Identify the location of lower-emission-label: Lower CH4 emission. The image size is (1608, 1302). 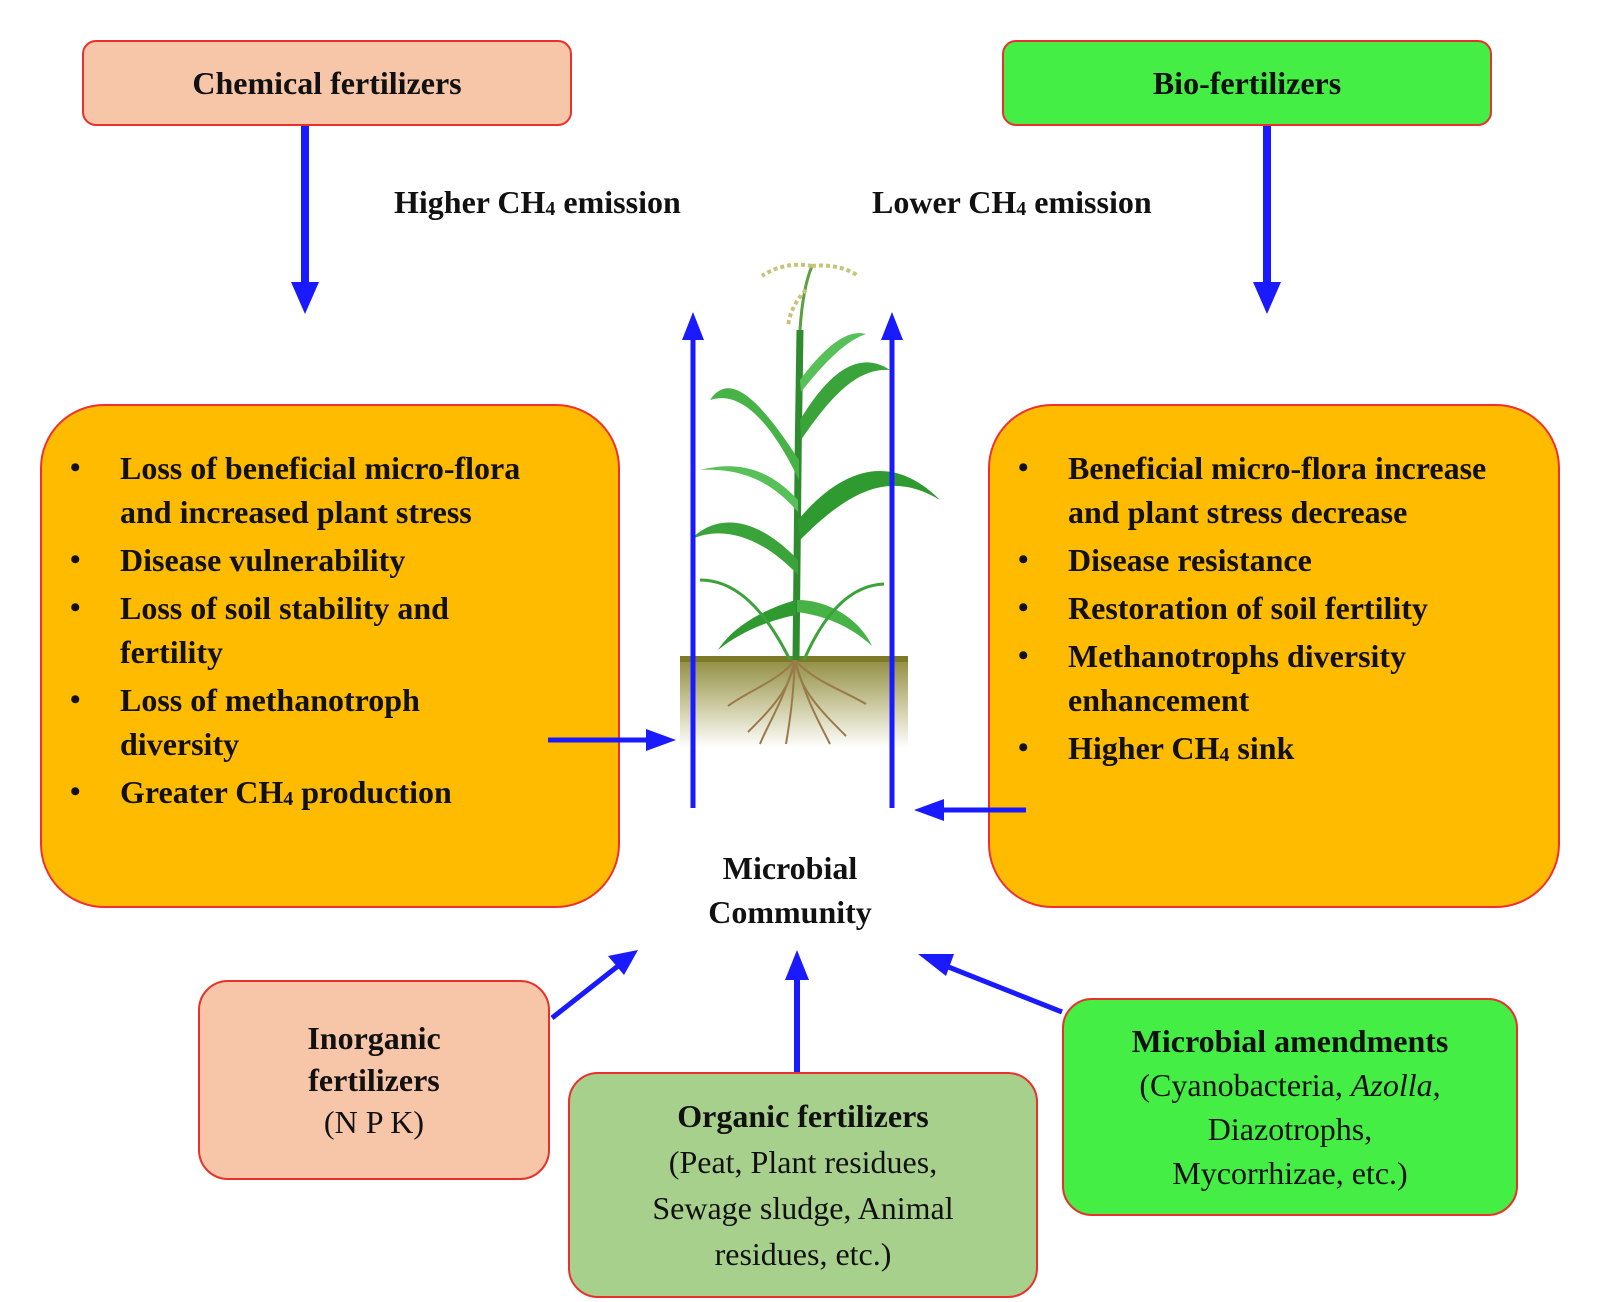
(1012, 202).